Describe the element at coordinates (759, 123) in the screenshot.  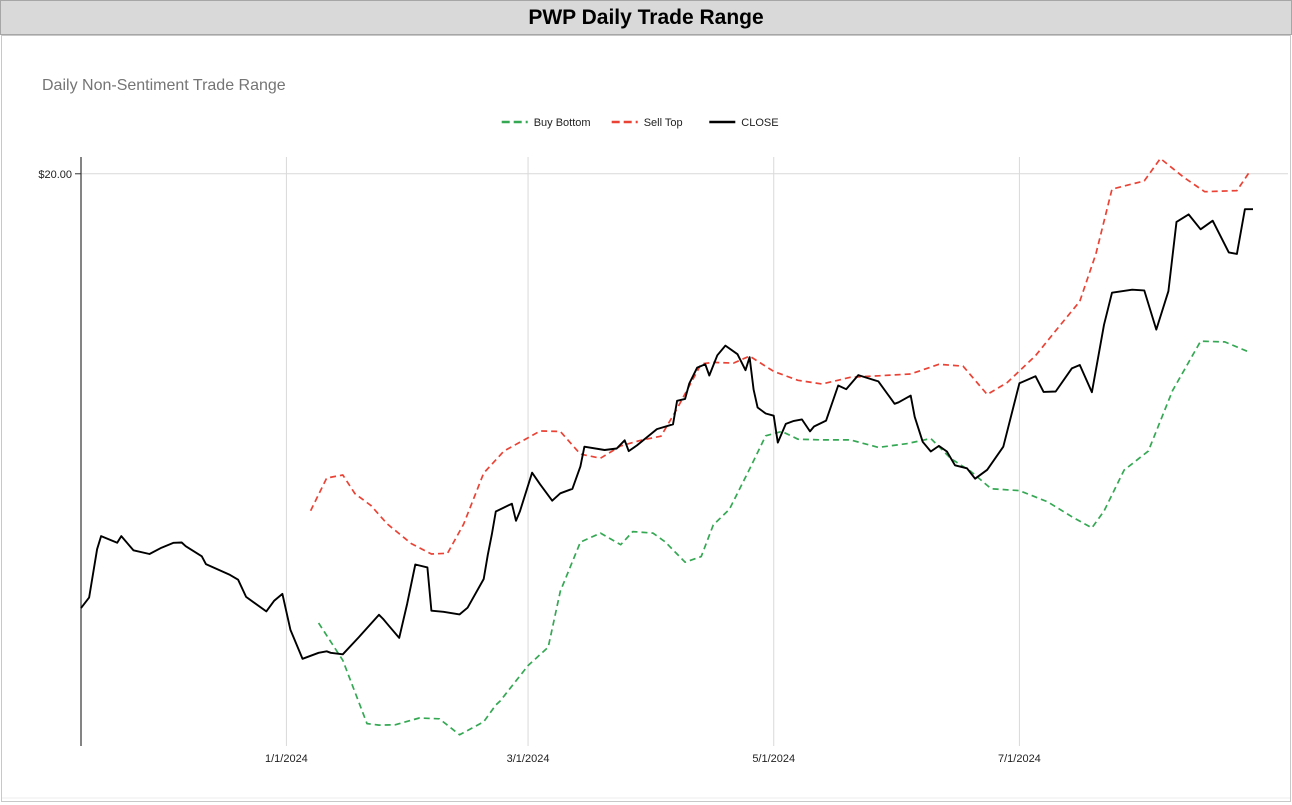
I see `legend-label: CLOSE` at that location.